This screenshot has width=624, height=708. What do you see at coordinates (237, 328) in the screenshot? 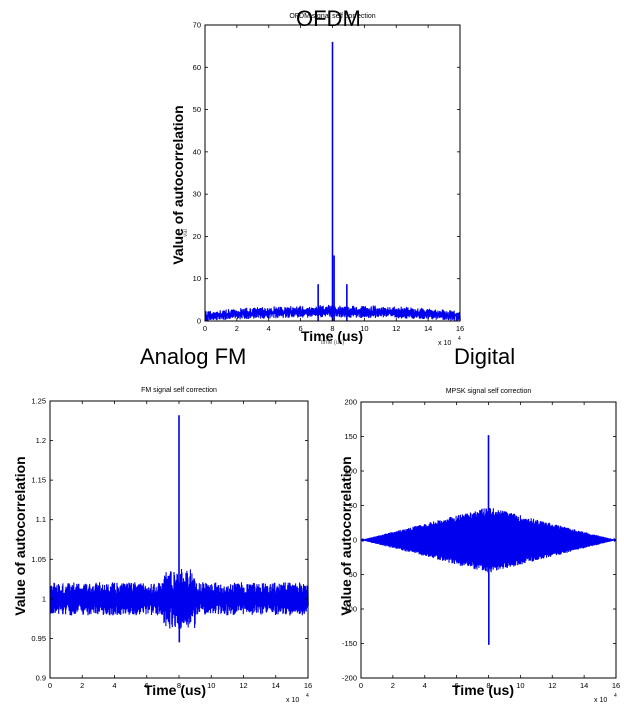
I see `ofdm-x-tick-label: 2` at bounding box center [237, 328].